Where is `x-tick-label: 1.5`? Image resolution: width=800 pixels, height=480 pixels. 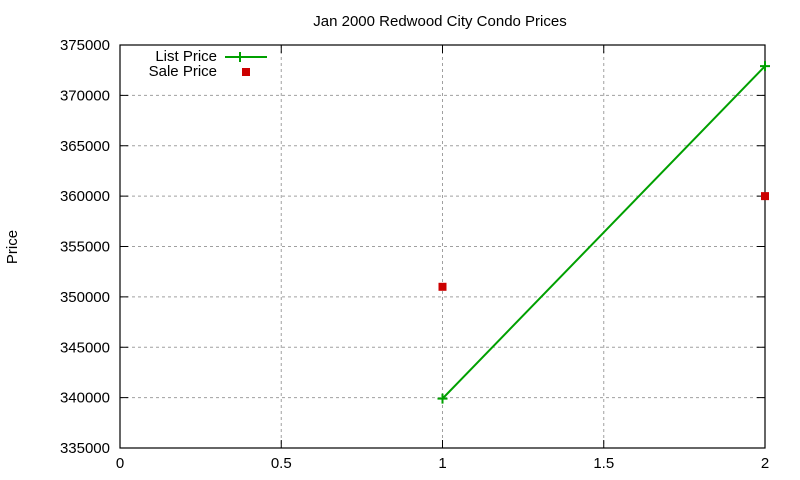
x-tick-label: 1.5 is located at coordinates (603, 463).